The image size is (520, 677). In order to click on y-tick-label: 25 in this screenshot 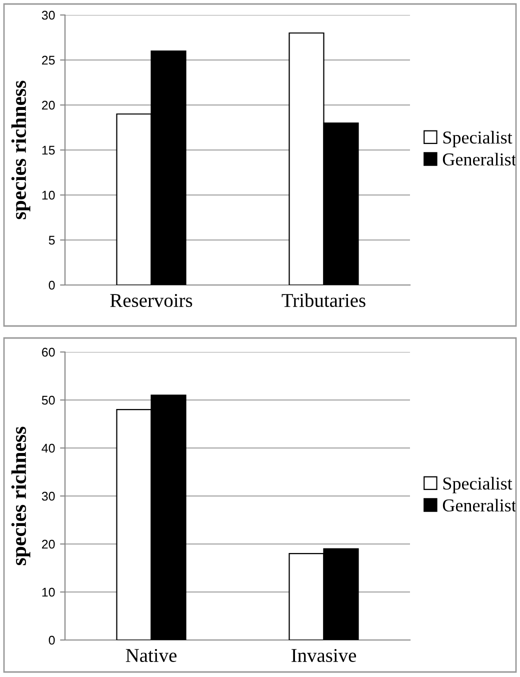, I will do `click(48, 60)`.